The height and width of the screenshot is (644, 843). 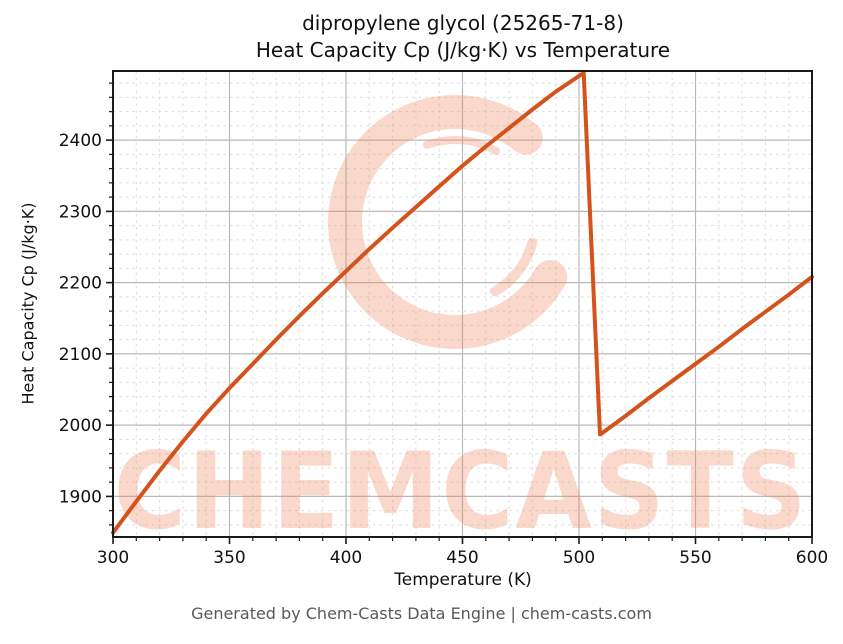 I want to click on y-tick-labels: 1900 2000 2100 2200 2300 2400, so click(x=80, y=319).